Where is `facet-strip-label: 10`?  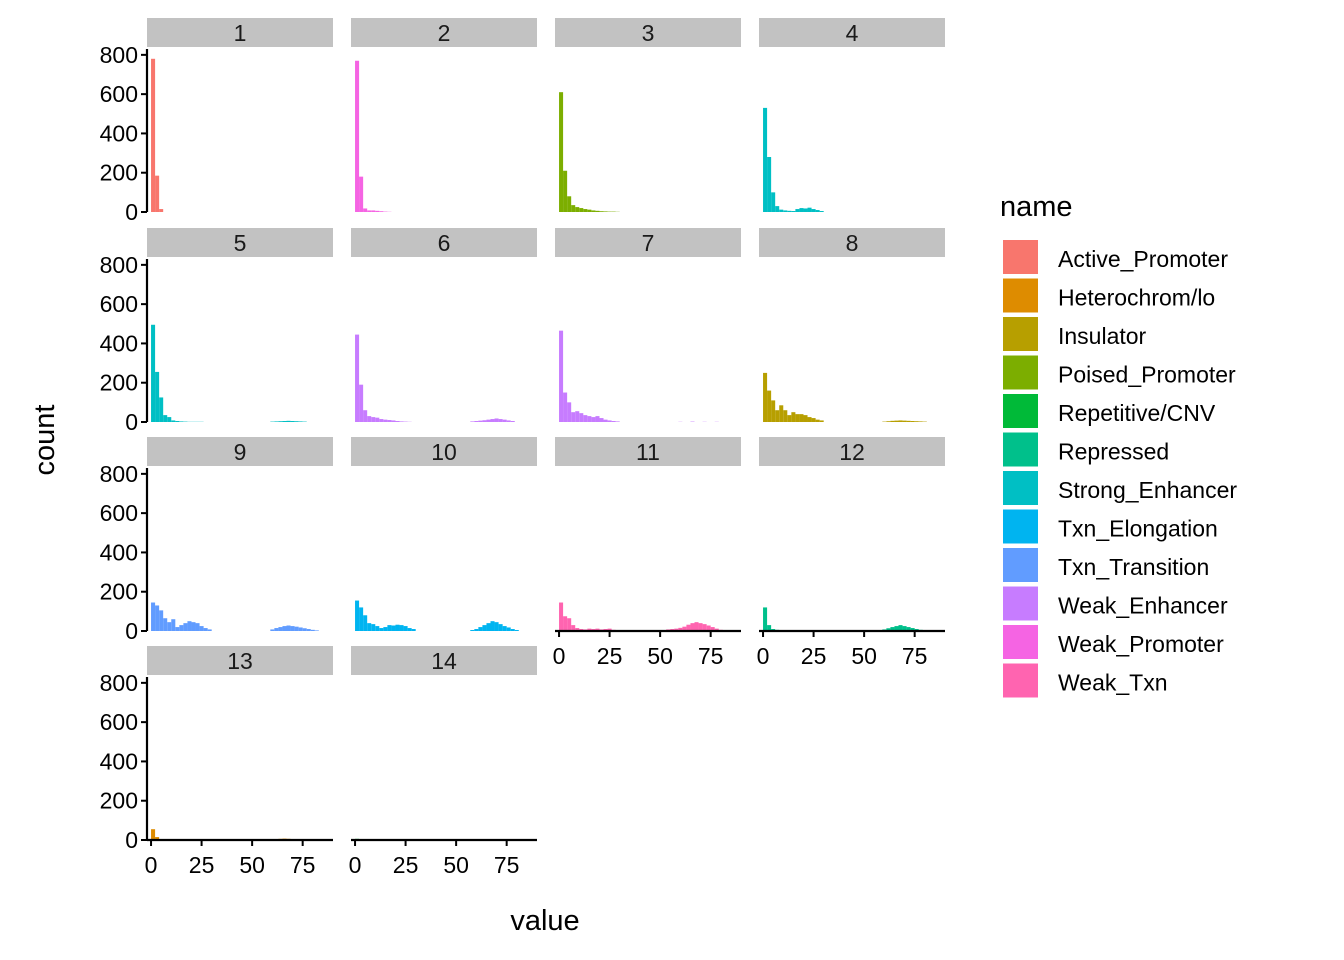
facet-strip-label: 10 is located at coordinates (444, 452).